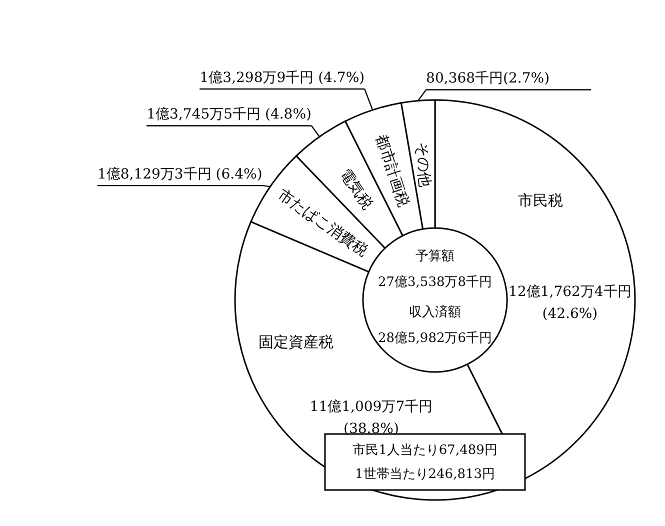 Image resolution: width=665 pixels, height=526 pixels. Describe the element at coordinates (425, 474) in the screenshot. I see `text: 1世帯当たり246,813円` at that location.